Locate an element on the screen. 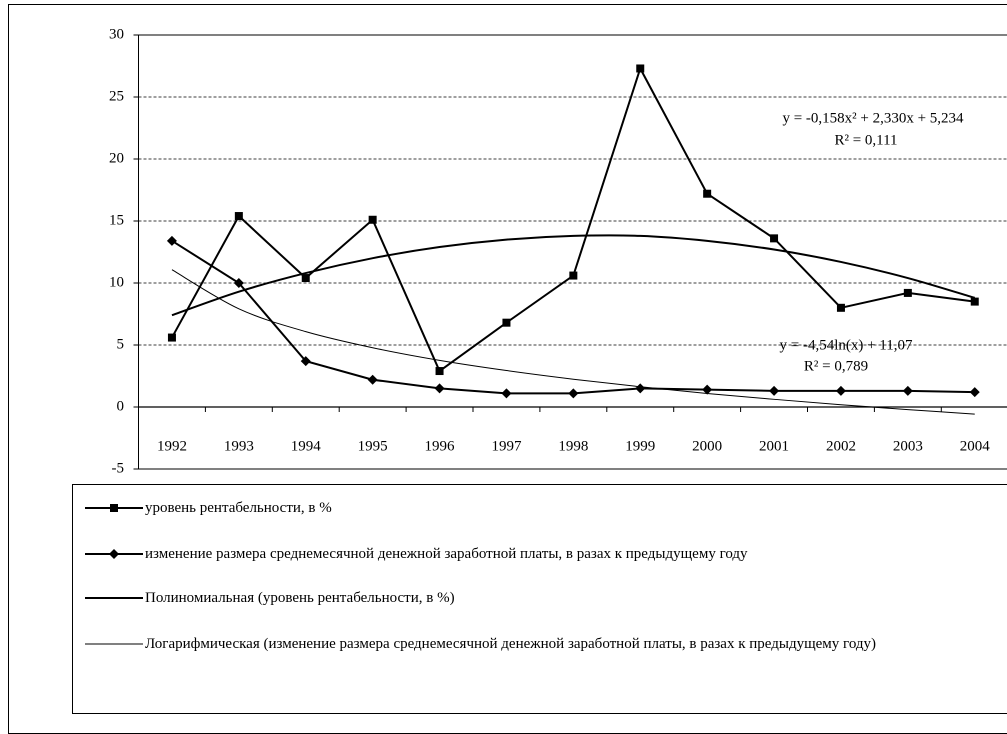  y-tick-label: 0 is located at coordinates (121, 406).